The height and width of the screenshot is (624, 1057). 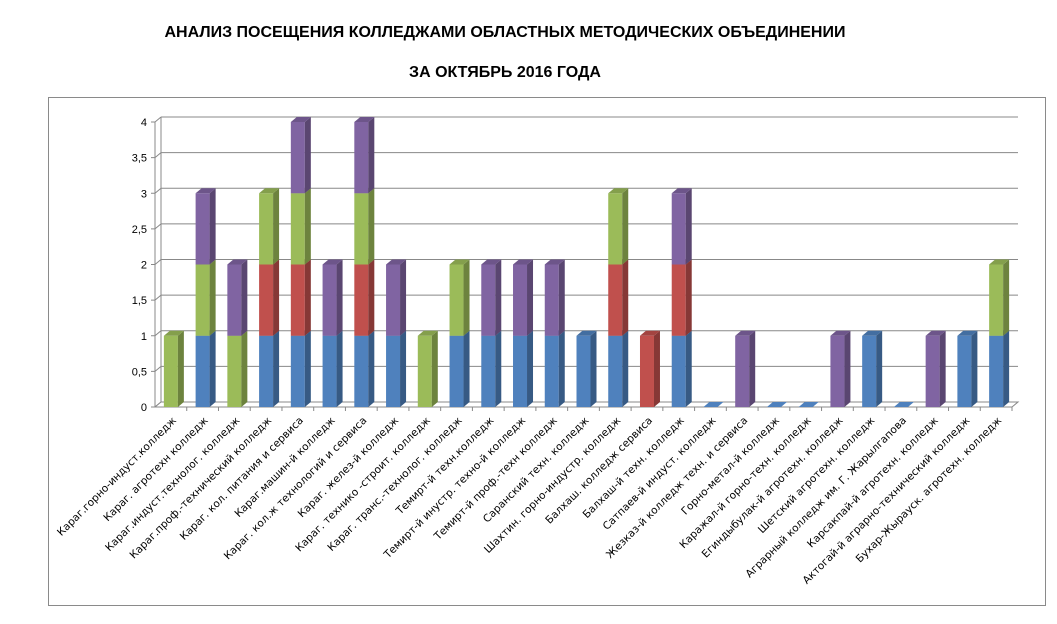 What do you see at coordinates (144, 123) in the screenshot?
I see `y-tick-label: 4` at bounding box center [144, 123].